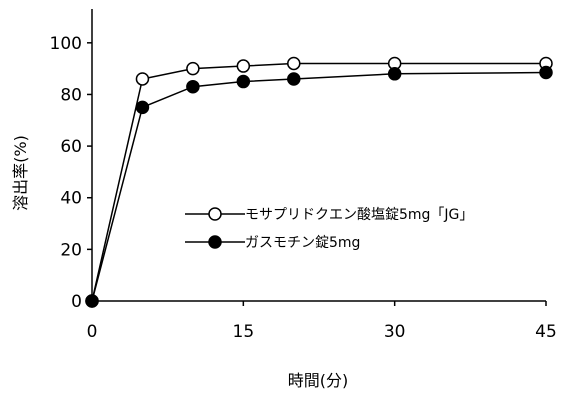 Image resolution: width=562 pixels, height=397 pixels. I want to click on legend-entry-mosapride: モサプリドクエン酸塩錠5mg「JG」, so click(329, 215).